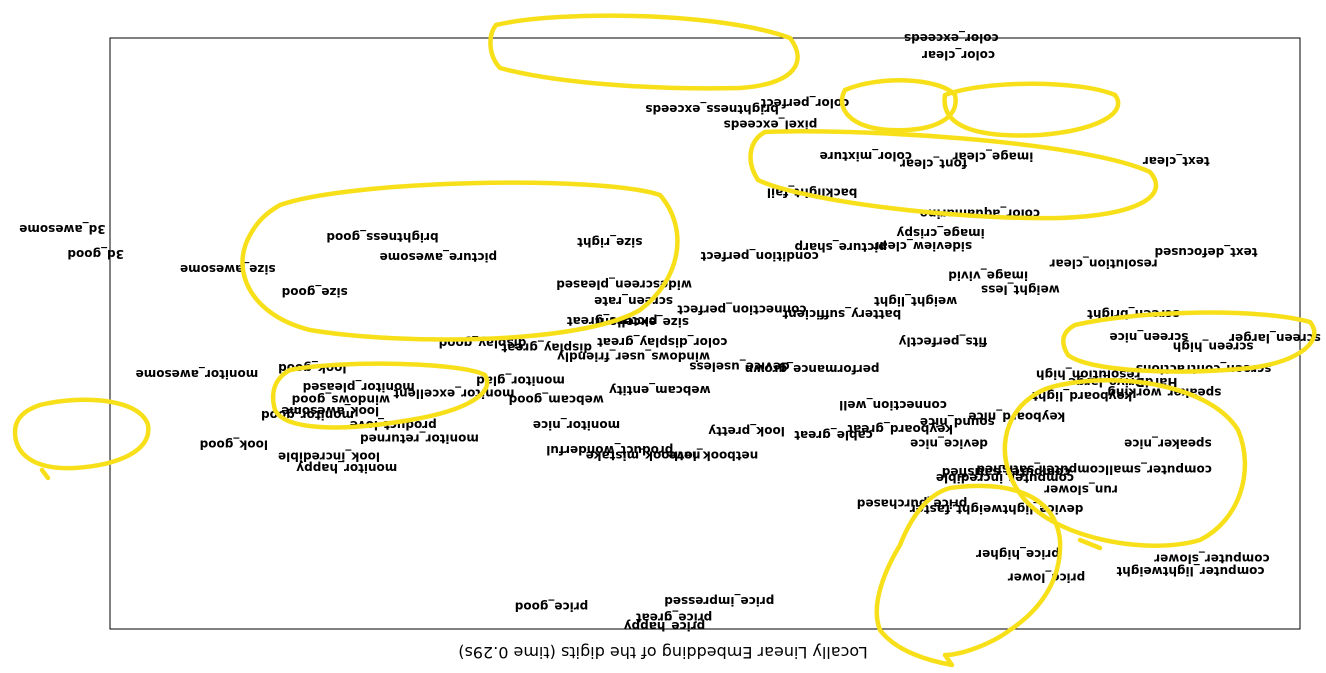 The width and height of the screenshot is (1326, 673). What do you see at coordinates (674, 617) in the screenshot?
I see `point-label: price_great` at bounding box center [674, 617].